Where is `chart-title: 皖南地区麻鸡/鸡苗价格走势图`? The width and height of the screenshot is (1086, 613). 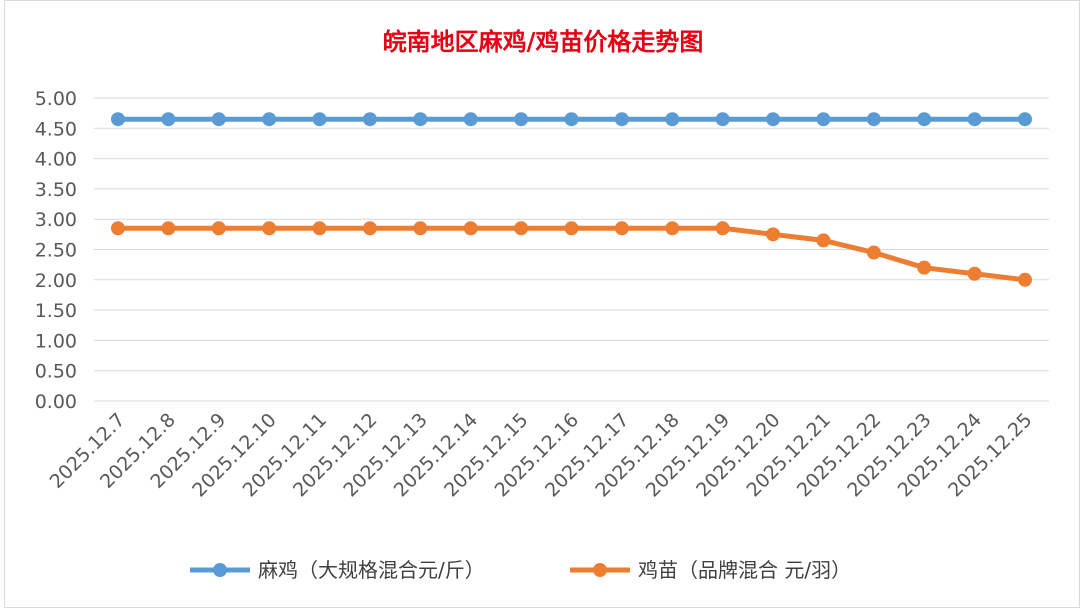 chart-title: 皖南地区麻鸡/鸡苗价格走势图 is located at coordinates (543, 41).